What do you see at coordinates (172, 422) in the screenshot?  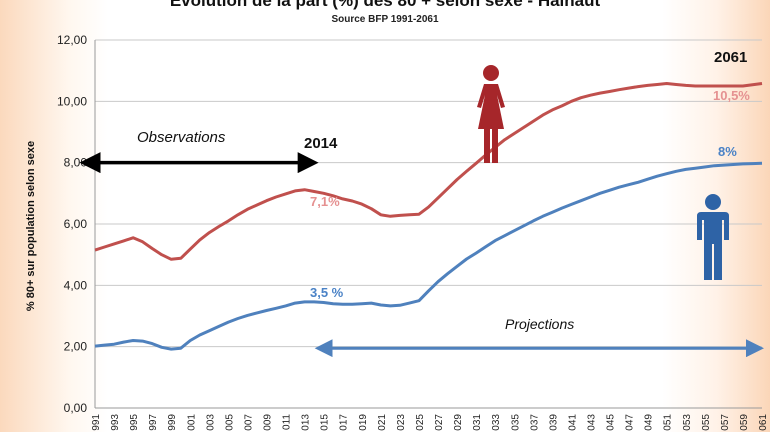 I see `x-tick-label: 999` at bounding box center [172, 422].